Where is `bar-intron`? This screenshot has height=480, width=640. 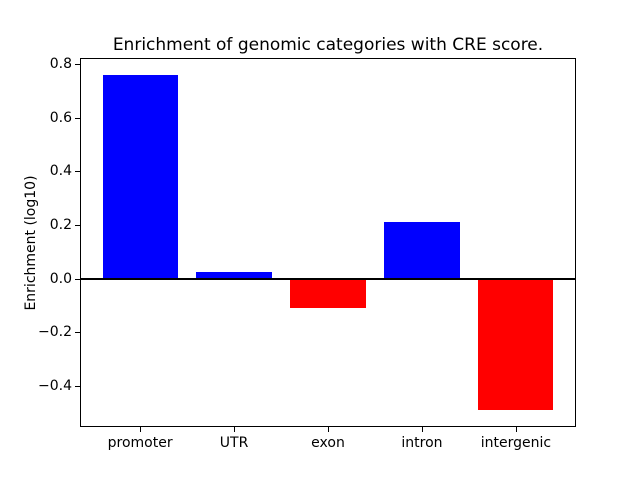 bar-intron is located at coordinates (422, 250).